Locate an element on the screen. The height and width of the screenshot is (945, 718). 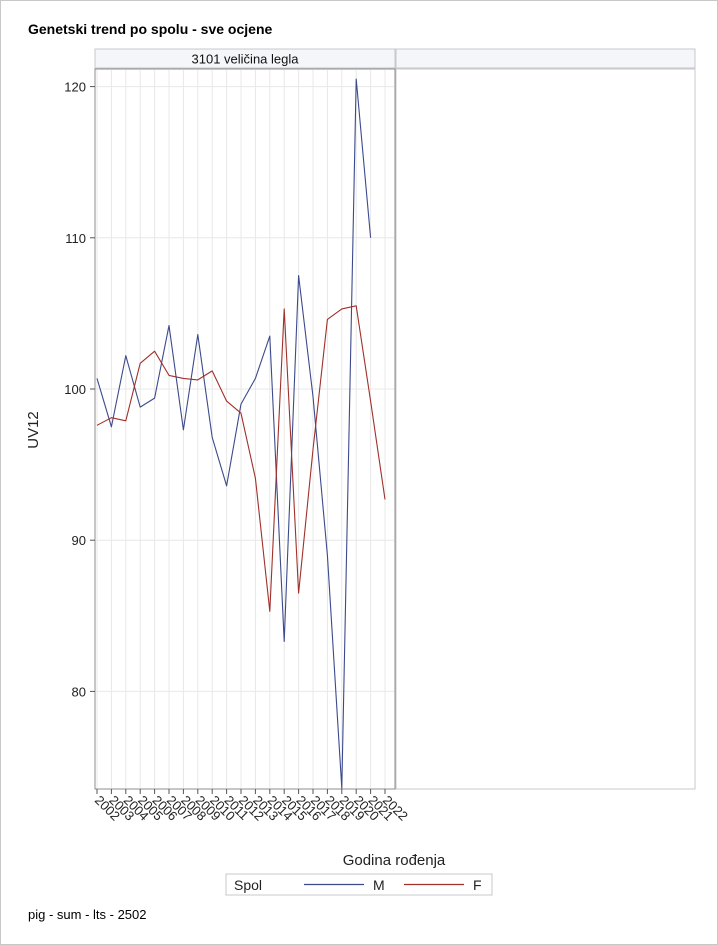
legend-label-M: M is located at coordinates (379, 885).